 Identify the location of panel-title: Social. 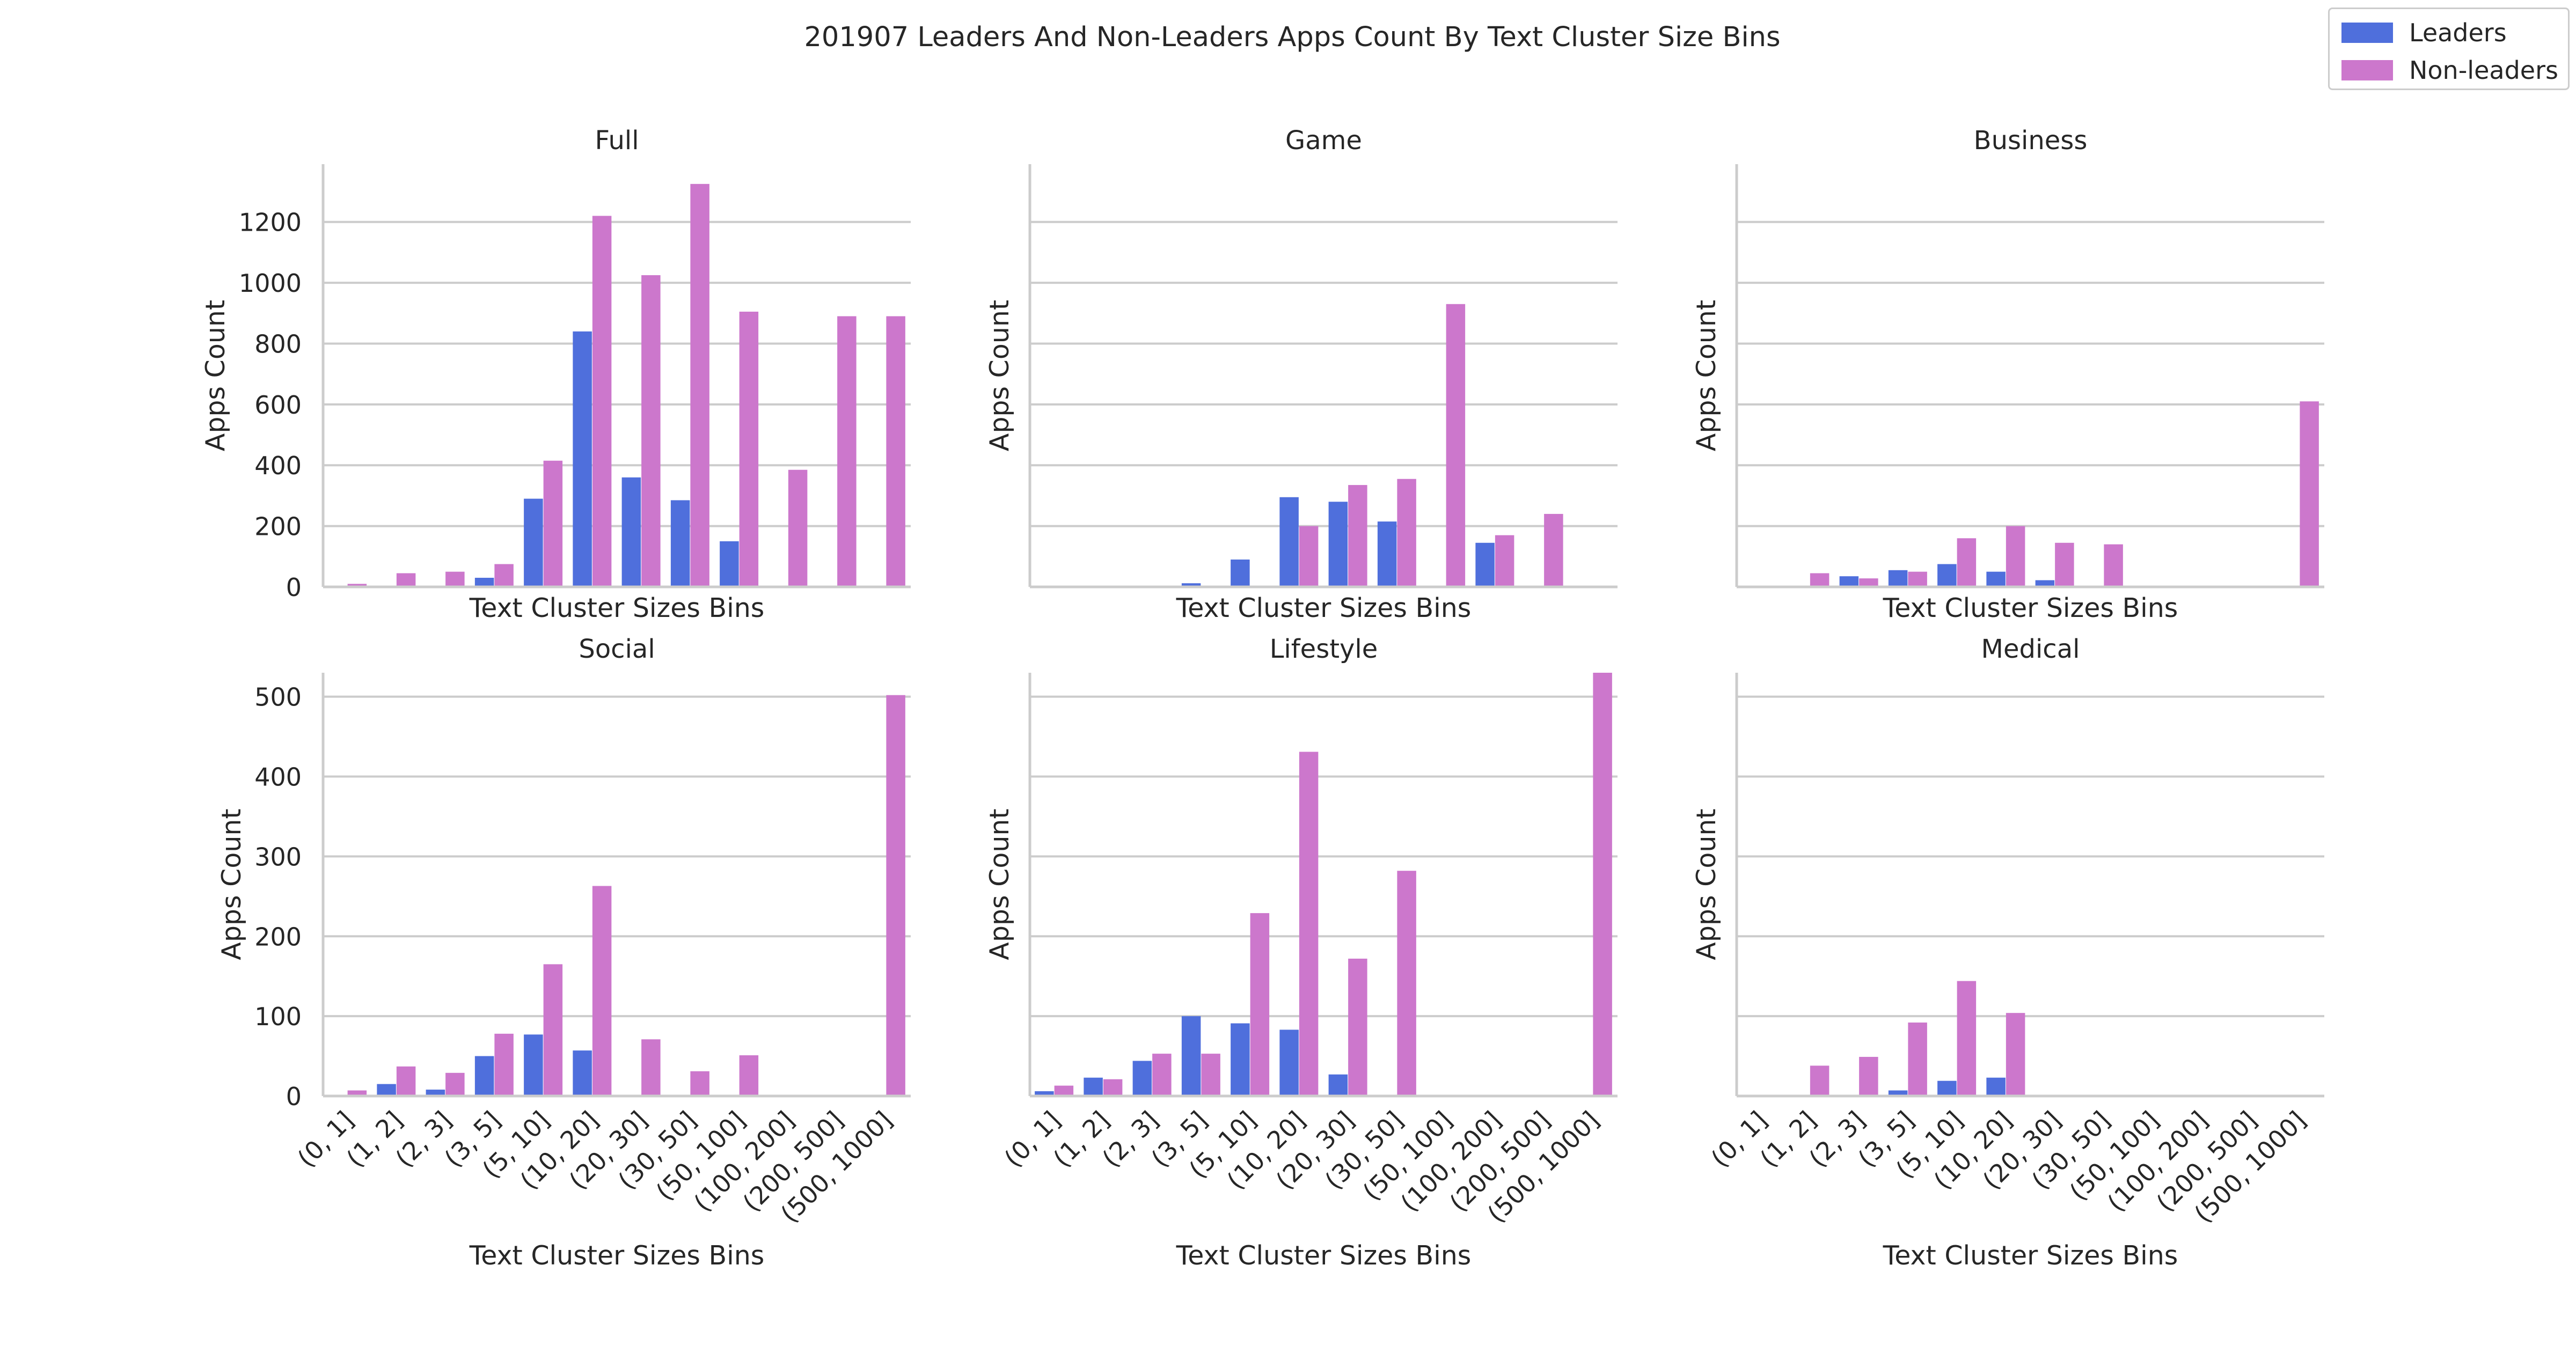
(617, 649).